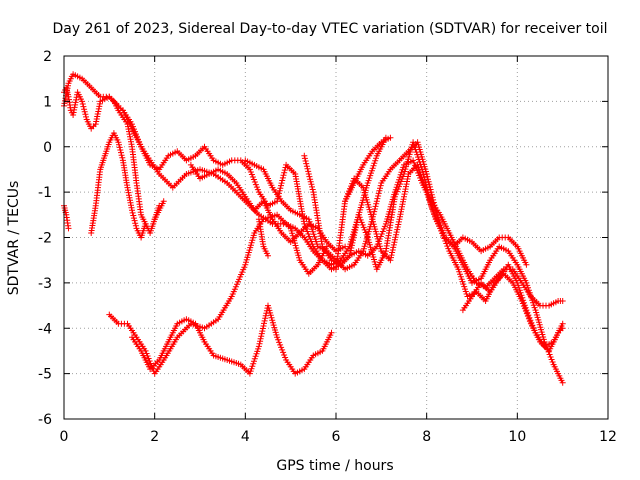 The width and height of the screenshot is (640, 480). I want to click on y-tick-label: -3, so click(45, 284).